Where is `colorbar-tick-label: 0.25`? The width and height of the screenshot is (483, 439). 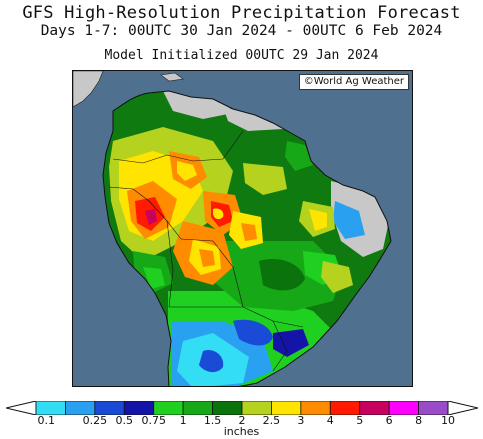 colorbar-tick-label: 0.25 is located at coordinates (95, 420).